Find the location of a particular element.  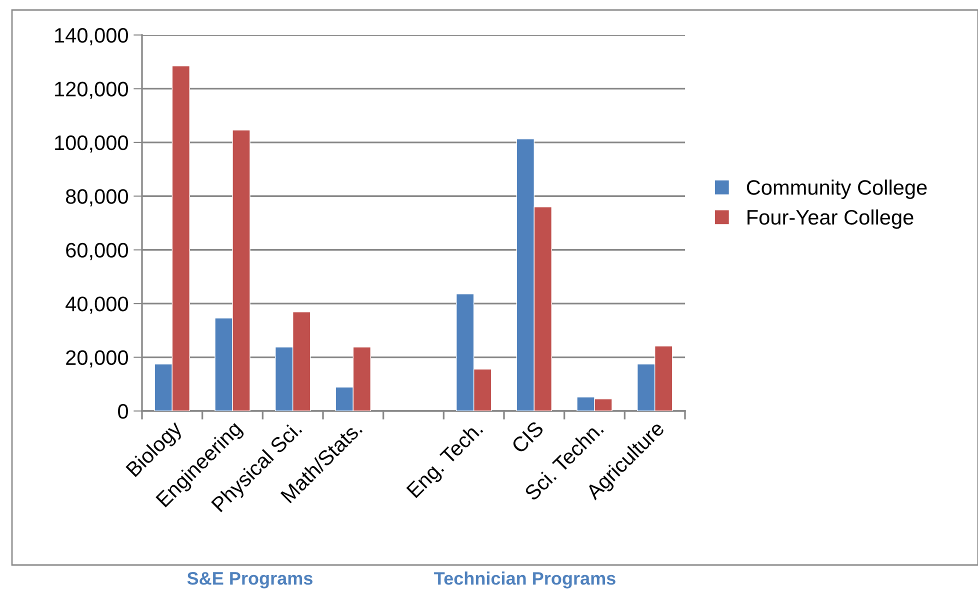

y-tick-label: 60,000 is located at coordinates (97, 251).